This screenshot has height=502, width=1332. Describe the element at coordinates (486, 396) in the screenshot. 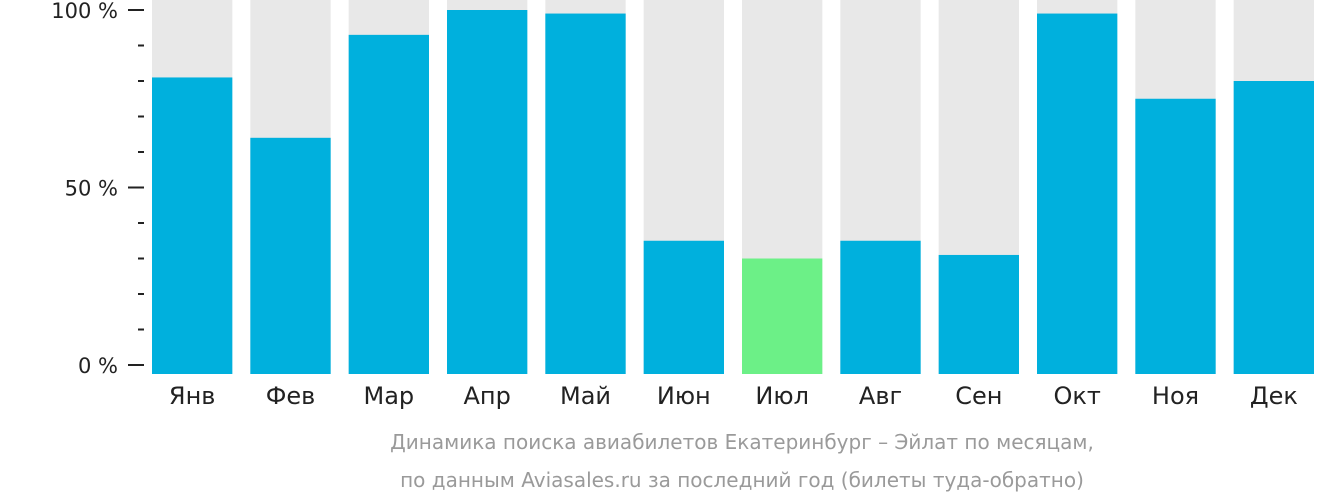

I see `x-tick-label: Апр` at that location.